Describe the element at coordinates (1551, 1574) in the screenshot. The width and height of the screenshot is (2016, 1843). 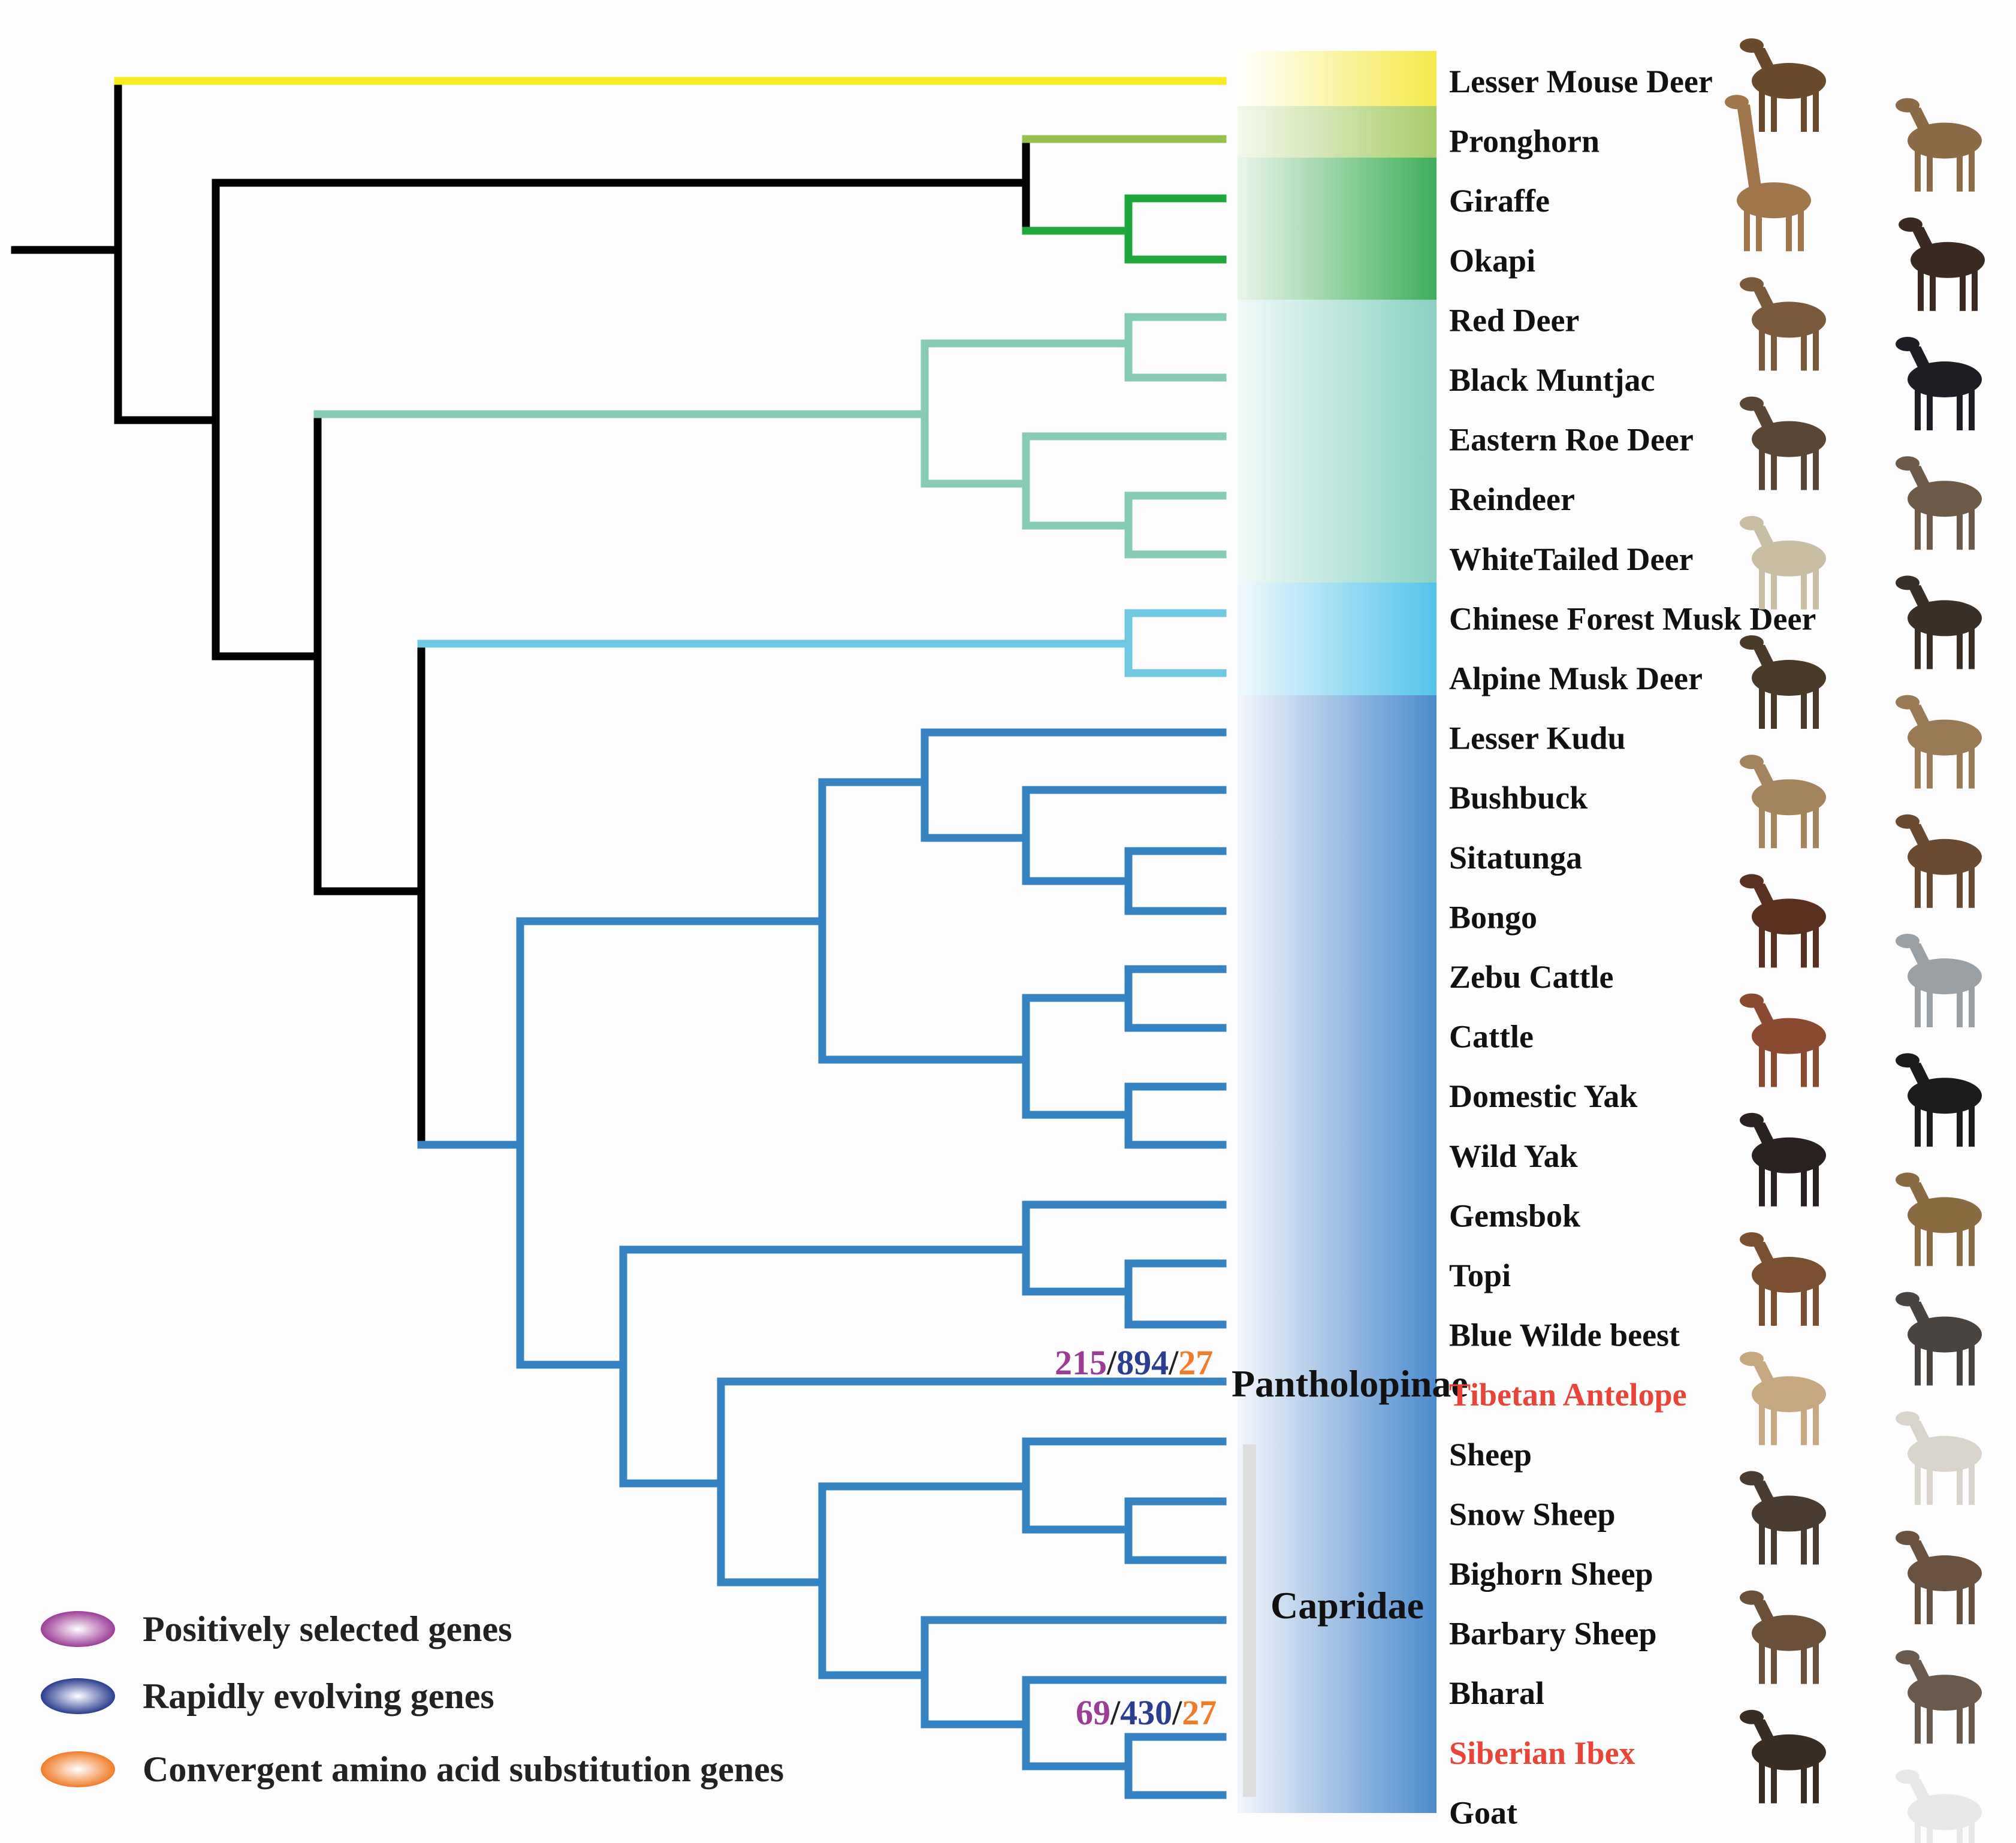
I see `taxon-label: Bighorn Sheep` at that location.